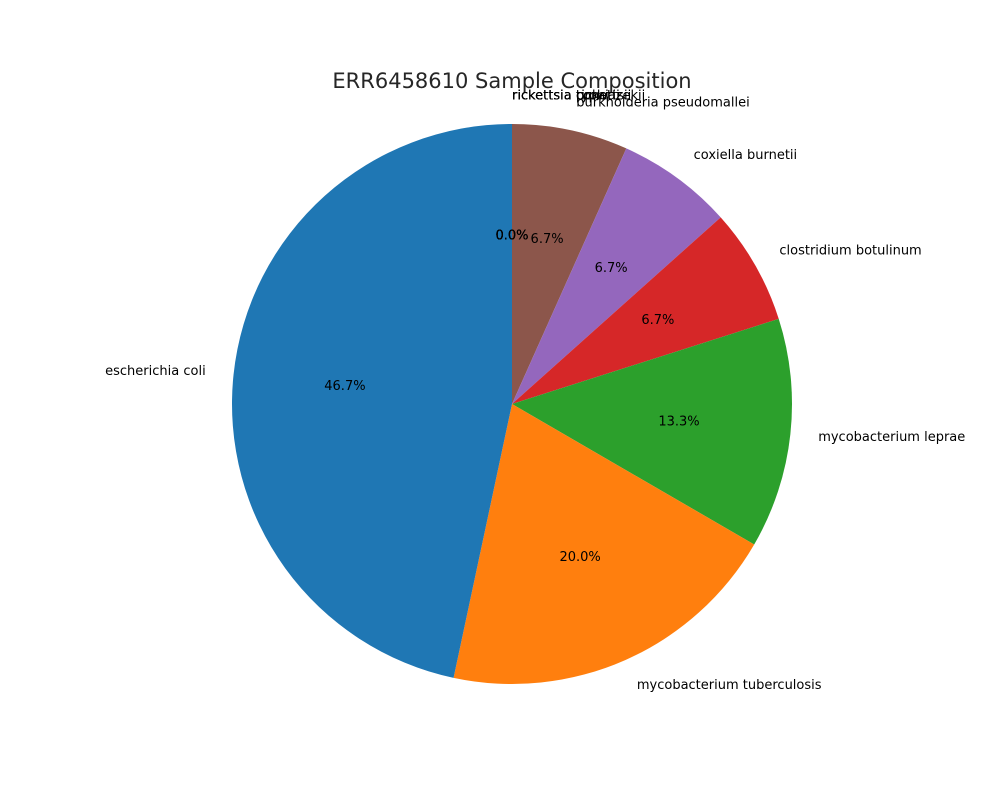  What do you see at coordinates (155, 371) in the screenshot?
I see `slice-label-escherichia-coli: escherichia coli` at bounding box center [155, 371].